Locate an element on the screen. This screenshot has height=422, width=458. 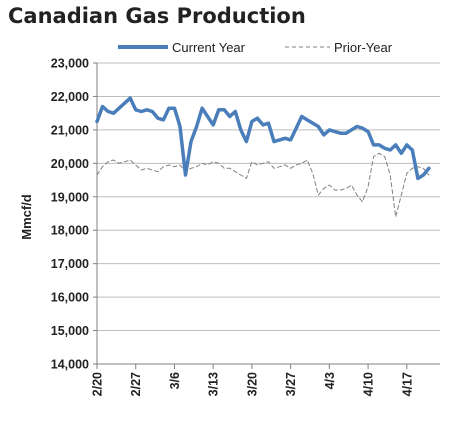
x-tick-label-3-20: 3/20 is located at coordinates (252, 384).